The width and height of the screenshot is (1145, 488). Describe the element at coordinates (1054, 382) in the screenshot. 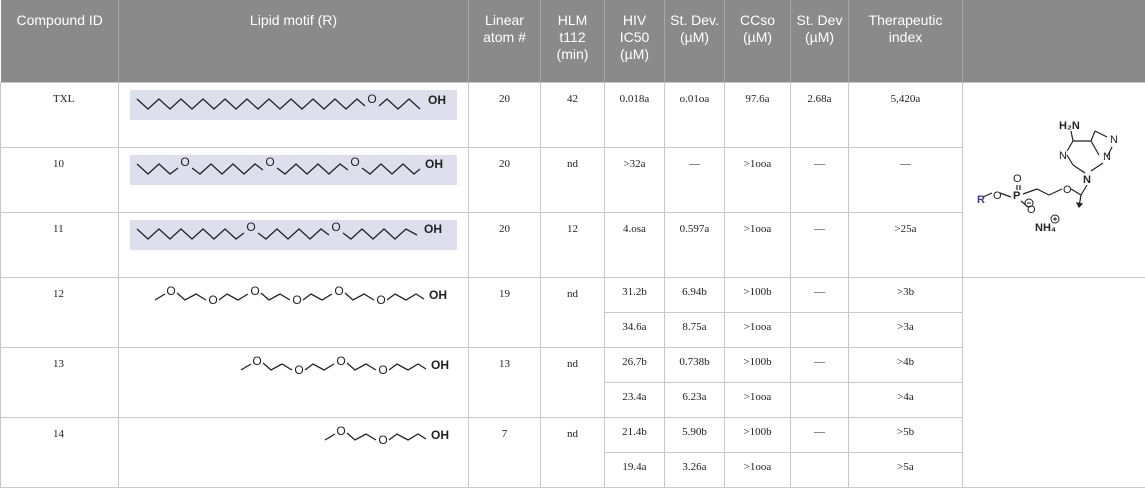

I see `blank-cell` at that location.